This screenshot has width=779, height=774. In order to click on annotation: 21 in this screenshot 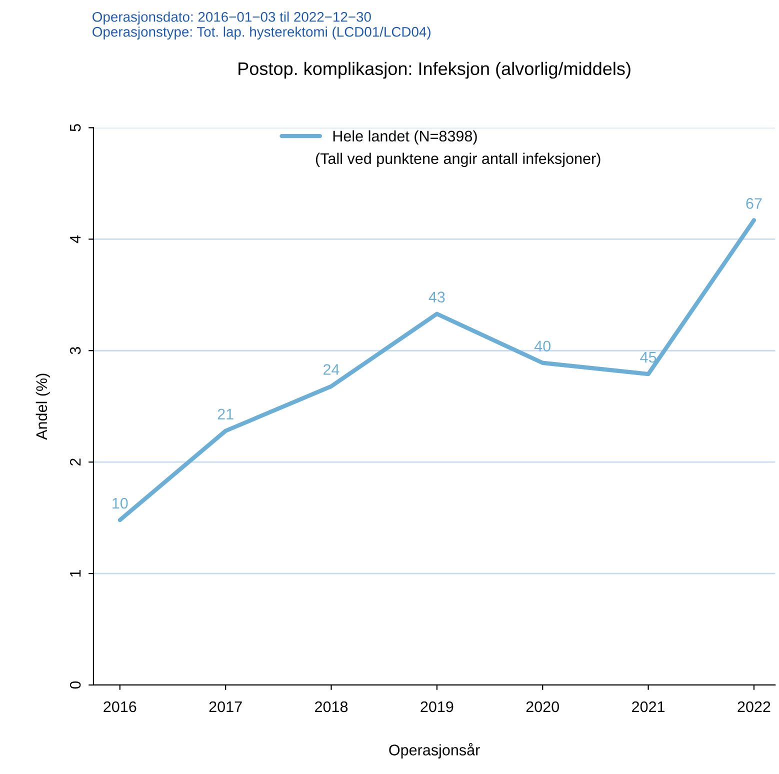, I will do `click(226, 414)`.